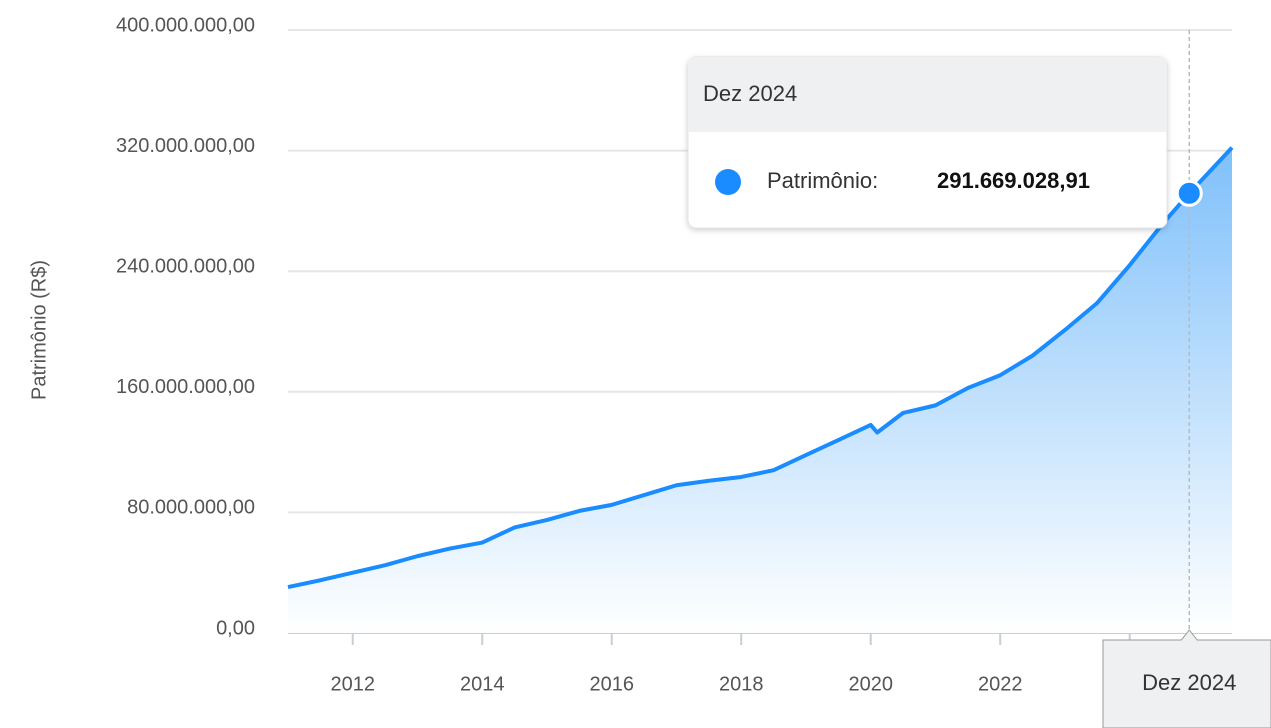 The image size is (1271, 728). Describe the element at coordinates (352, 684) in the screenshot. I see `x-tick-label: 2012` at that location.